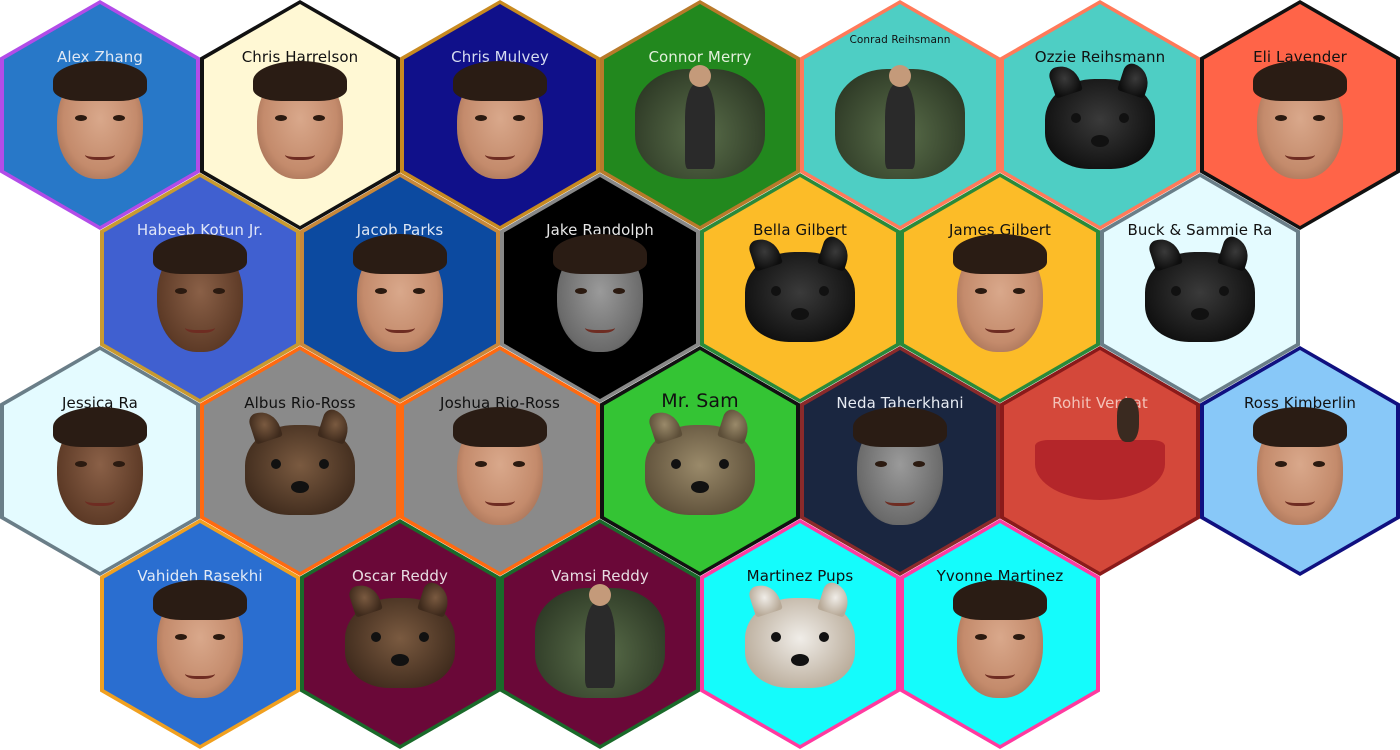  What do you see at coordinates (500, 403) in the screenshot?
I see `member-name: Joshua Rio-Ross` at bounding box center [500, 403].